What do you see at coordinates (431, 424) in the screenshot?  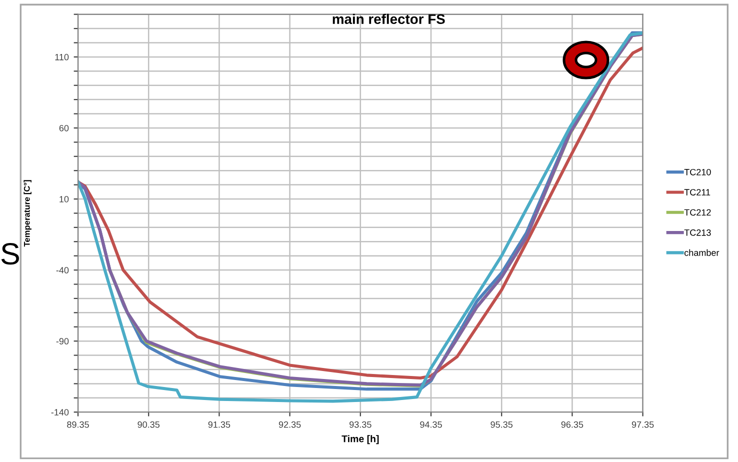 I see `x-tick-label: 94.35` at bounding box center [431, 424].